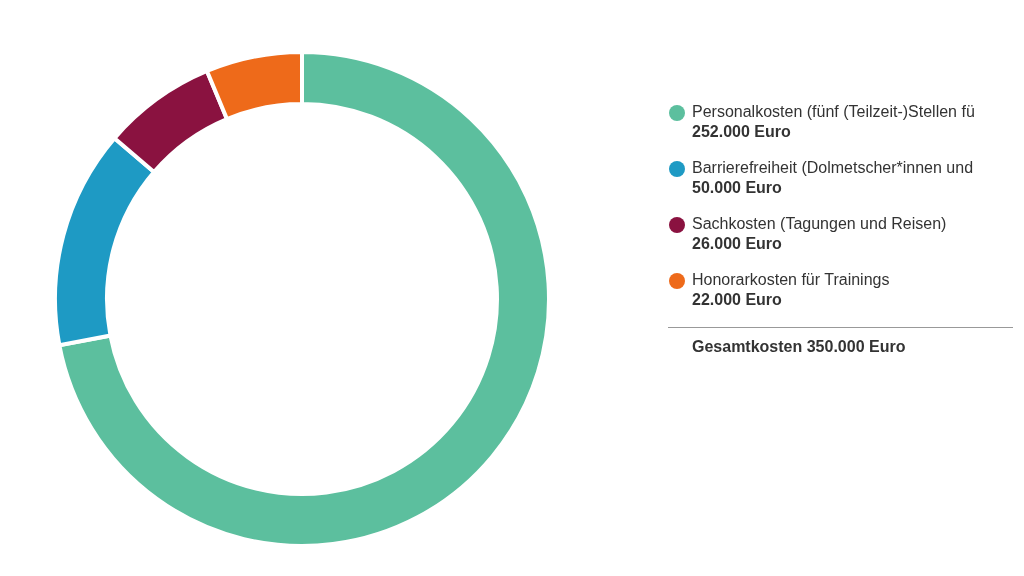 This screenshot has height=576, width=1024. Describe the element at coordinates (791, 280) in the screenshot. I see `legend-label: Honorarkosten für Trainings` at that location.